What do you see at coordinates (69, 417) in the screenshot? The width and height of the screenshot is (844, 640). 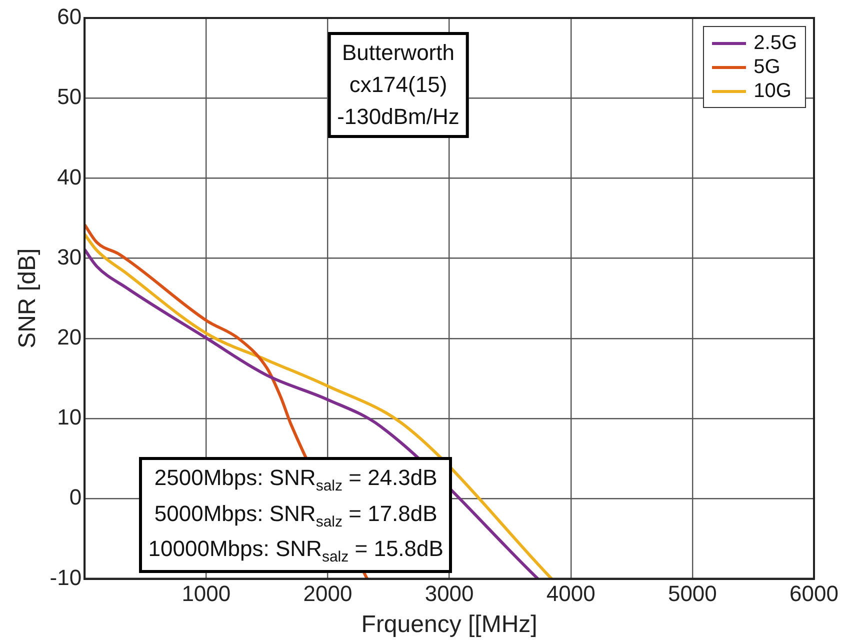 I see `y-tick-label: 10` at bounding box center [69, 417].